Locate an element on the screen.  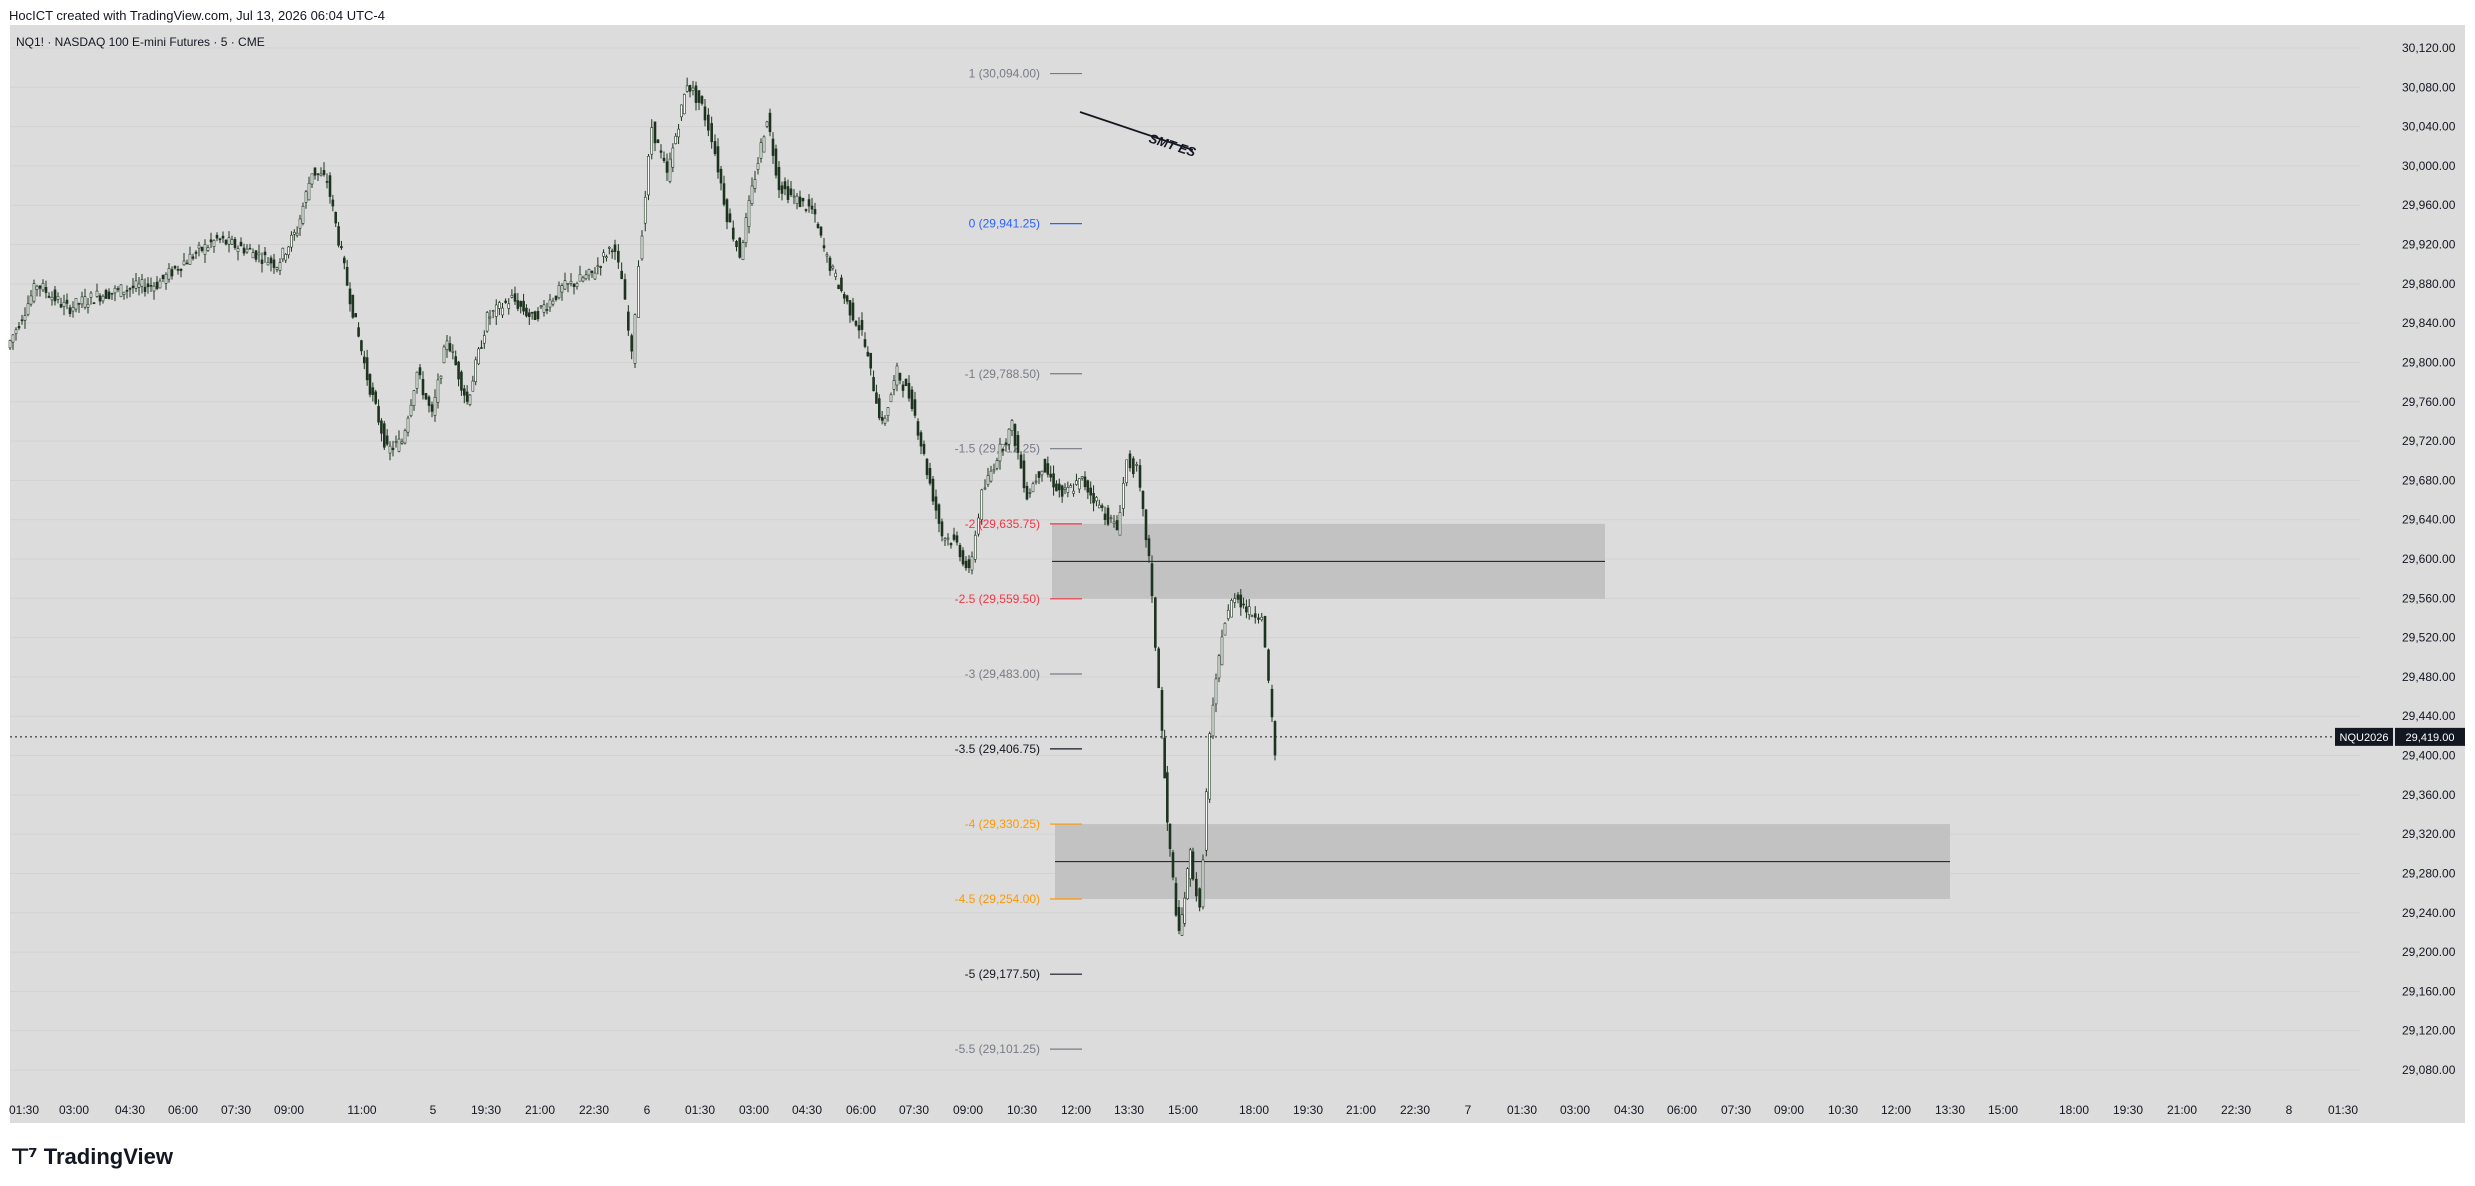
x-tick-label: 22:30 is located at coordinates (1415, 1110).